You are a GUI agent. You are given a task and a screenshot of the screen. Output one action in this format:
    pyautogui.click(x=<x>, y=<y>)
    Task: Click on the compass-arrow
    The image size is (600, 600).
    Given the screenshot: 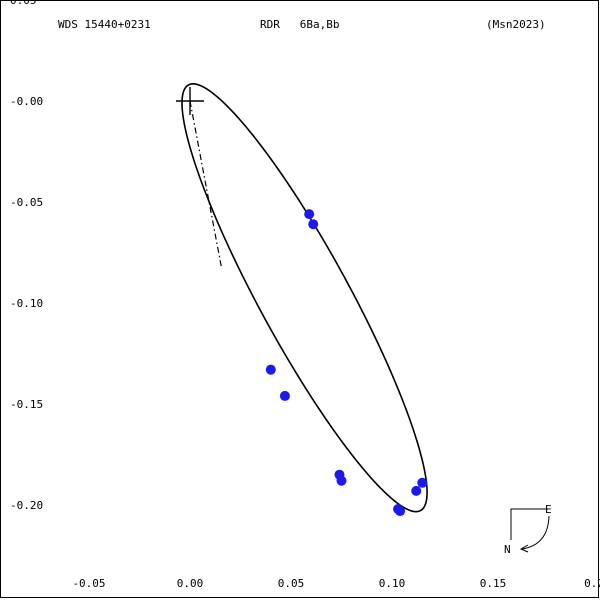 What is the action you would take?
    pyautogui.click(x=535, y=532)
    